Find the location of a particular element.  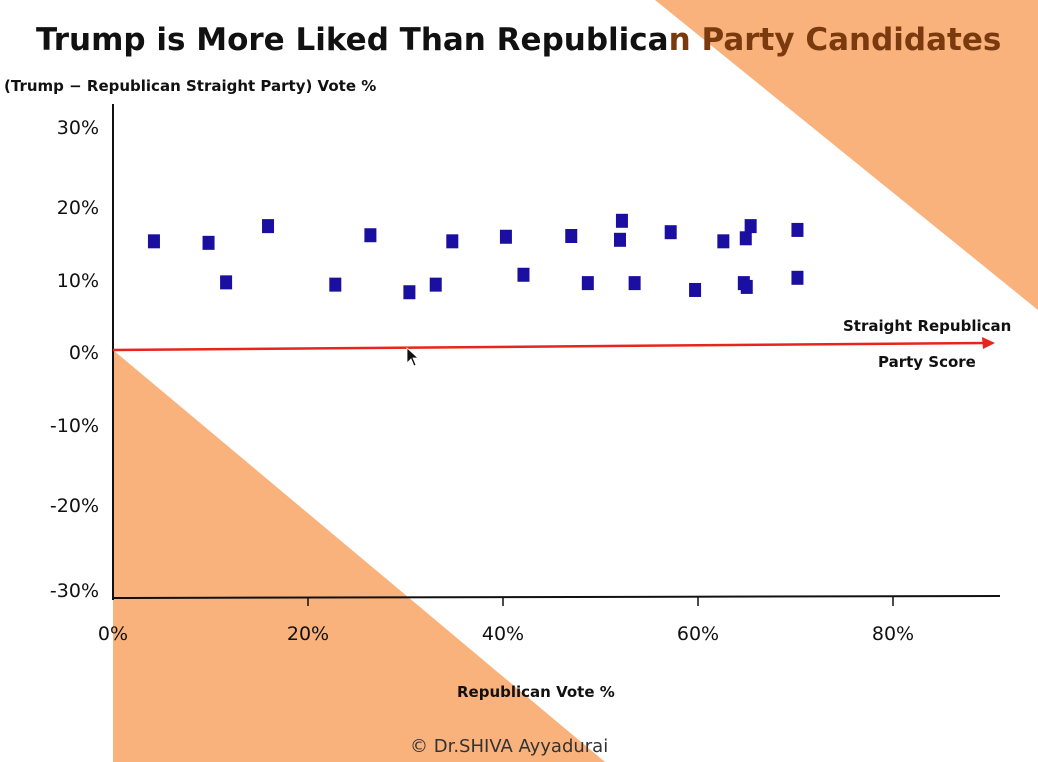

y-tick-label: 20% is located at coordinates (78, 208).